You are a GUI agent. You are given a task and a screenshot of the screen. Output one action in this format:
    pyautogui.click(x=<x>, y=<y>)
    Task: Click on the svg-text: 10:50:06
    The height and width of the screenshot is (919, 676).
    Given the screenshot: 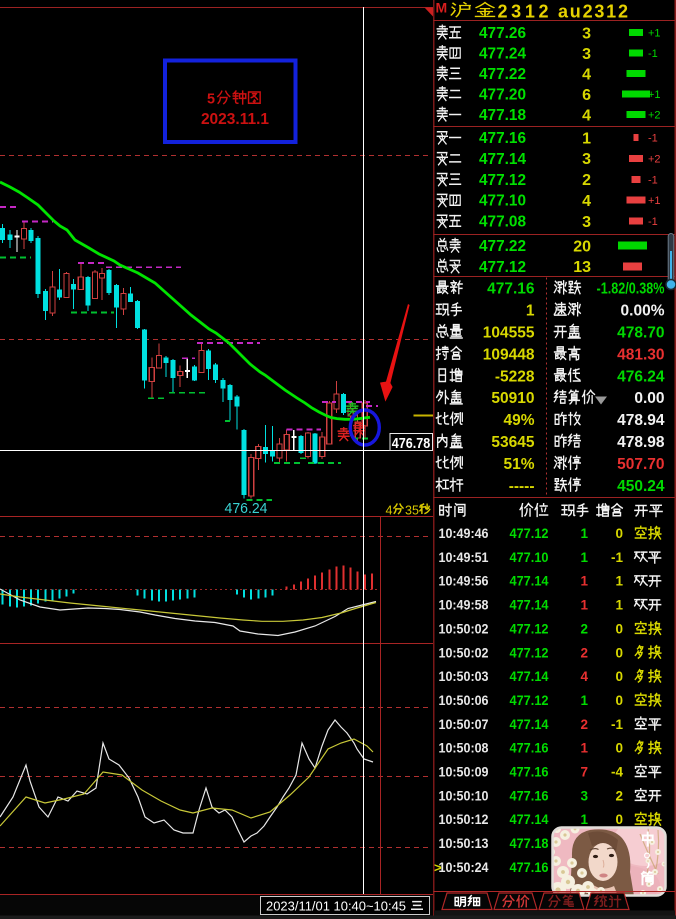 What is the action you would take?
    pyautogui.click(x=464, y=700)
    